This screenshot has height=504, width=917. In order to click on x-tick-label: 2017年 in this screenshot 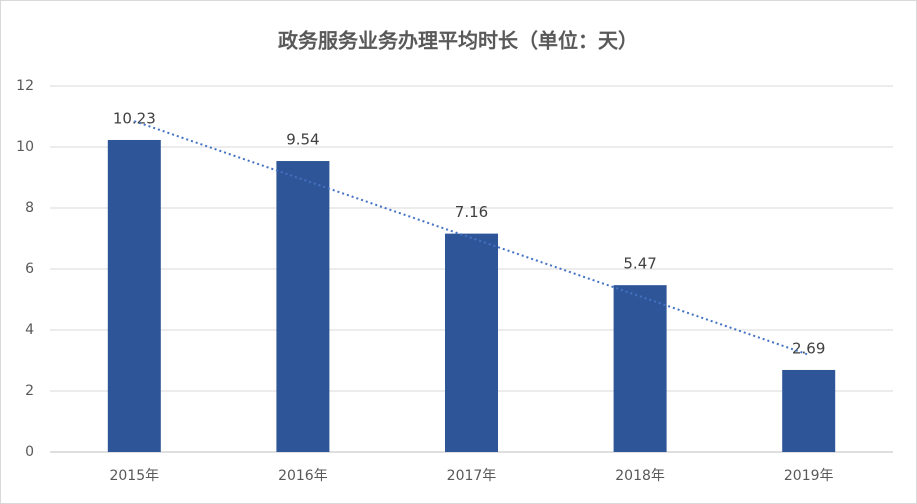, I will do `click(472, 476)`.